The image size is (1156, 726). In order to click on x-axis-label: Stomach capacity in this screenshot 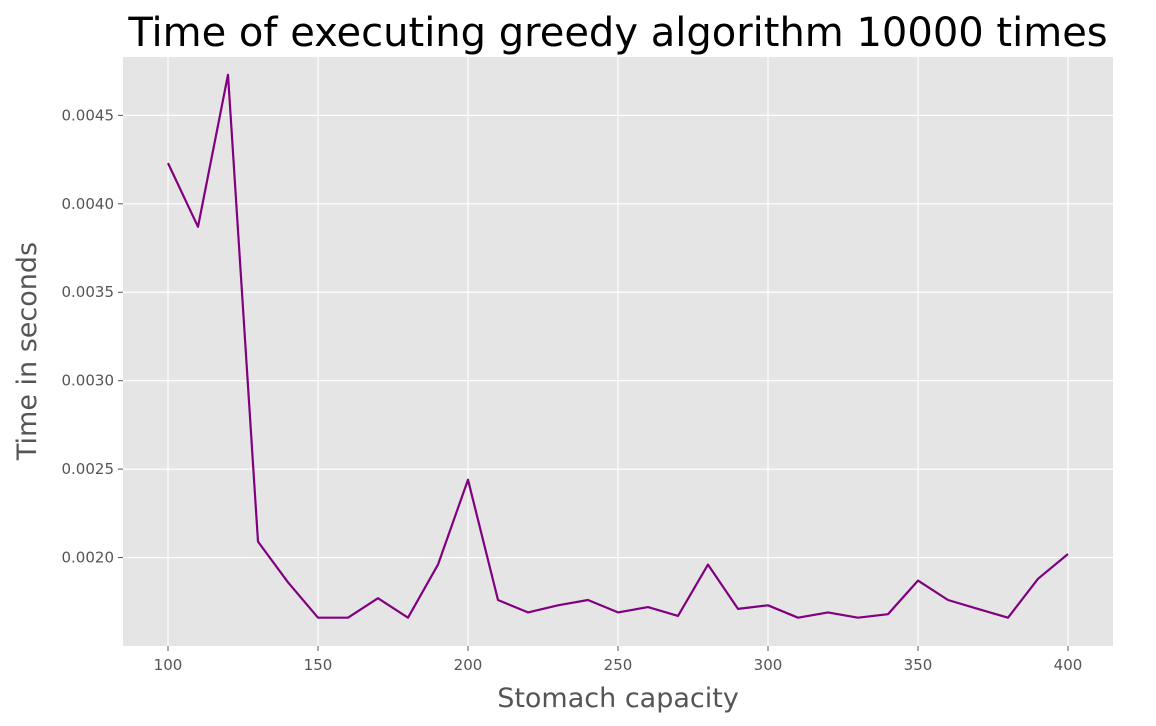, I will do `click(618, 698)`.